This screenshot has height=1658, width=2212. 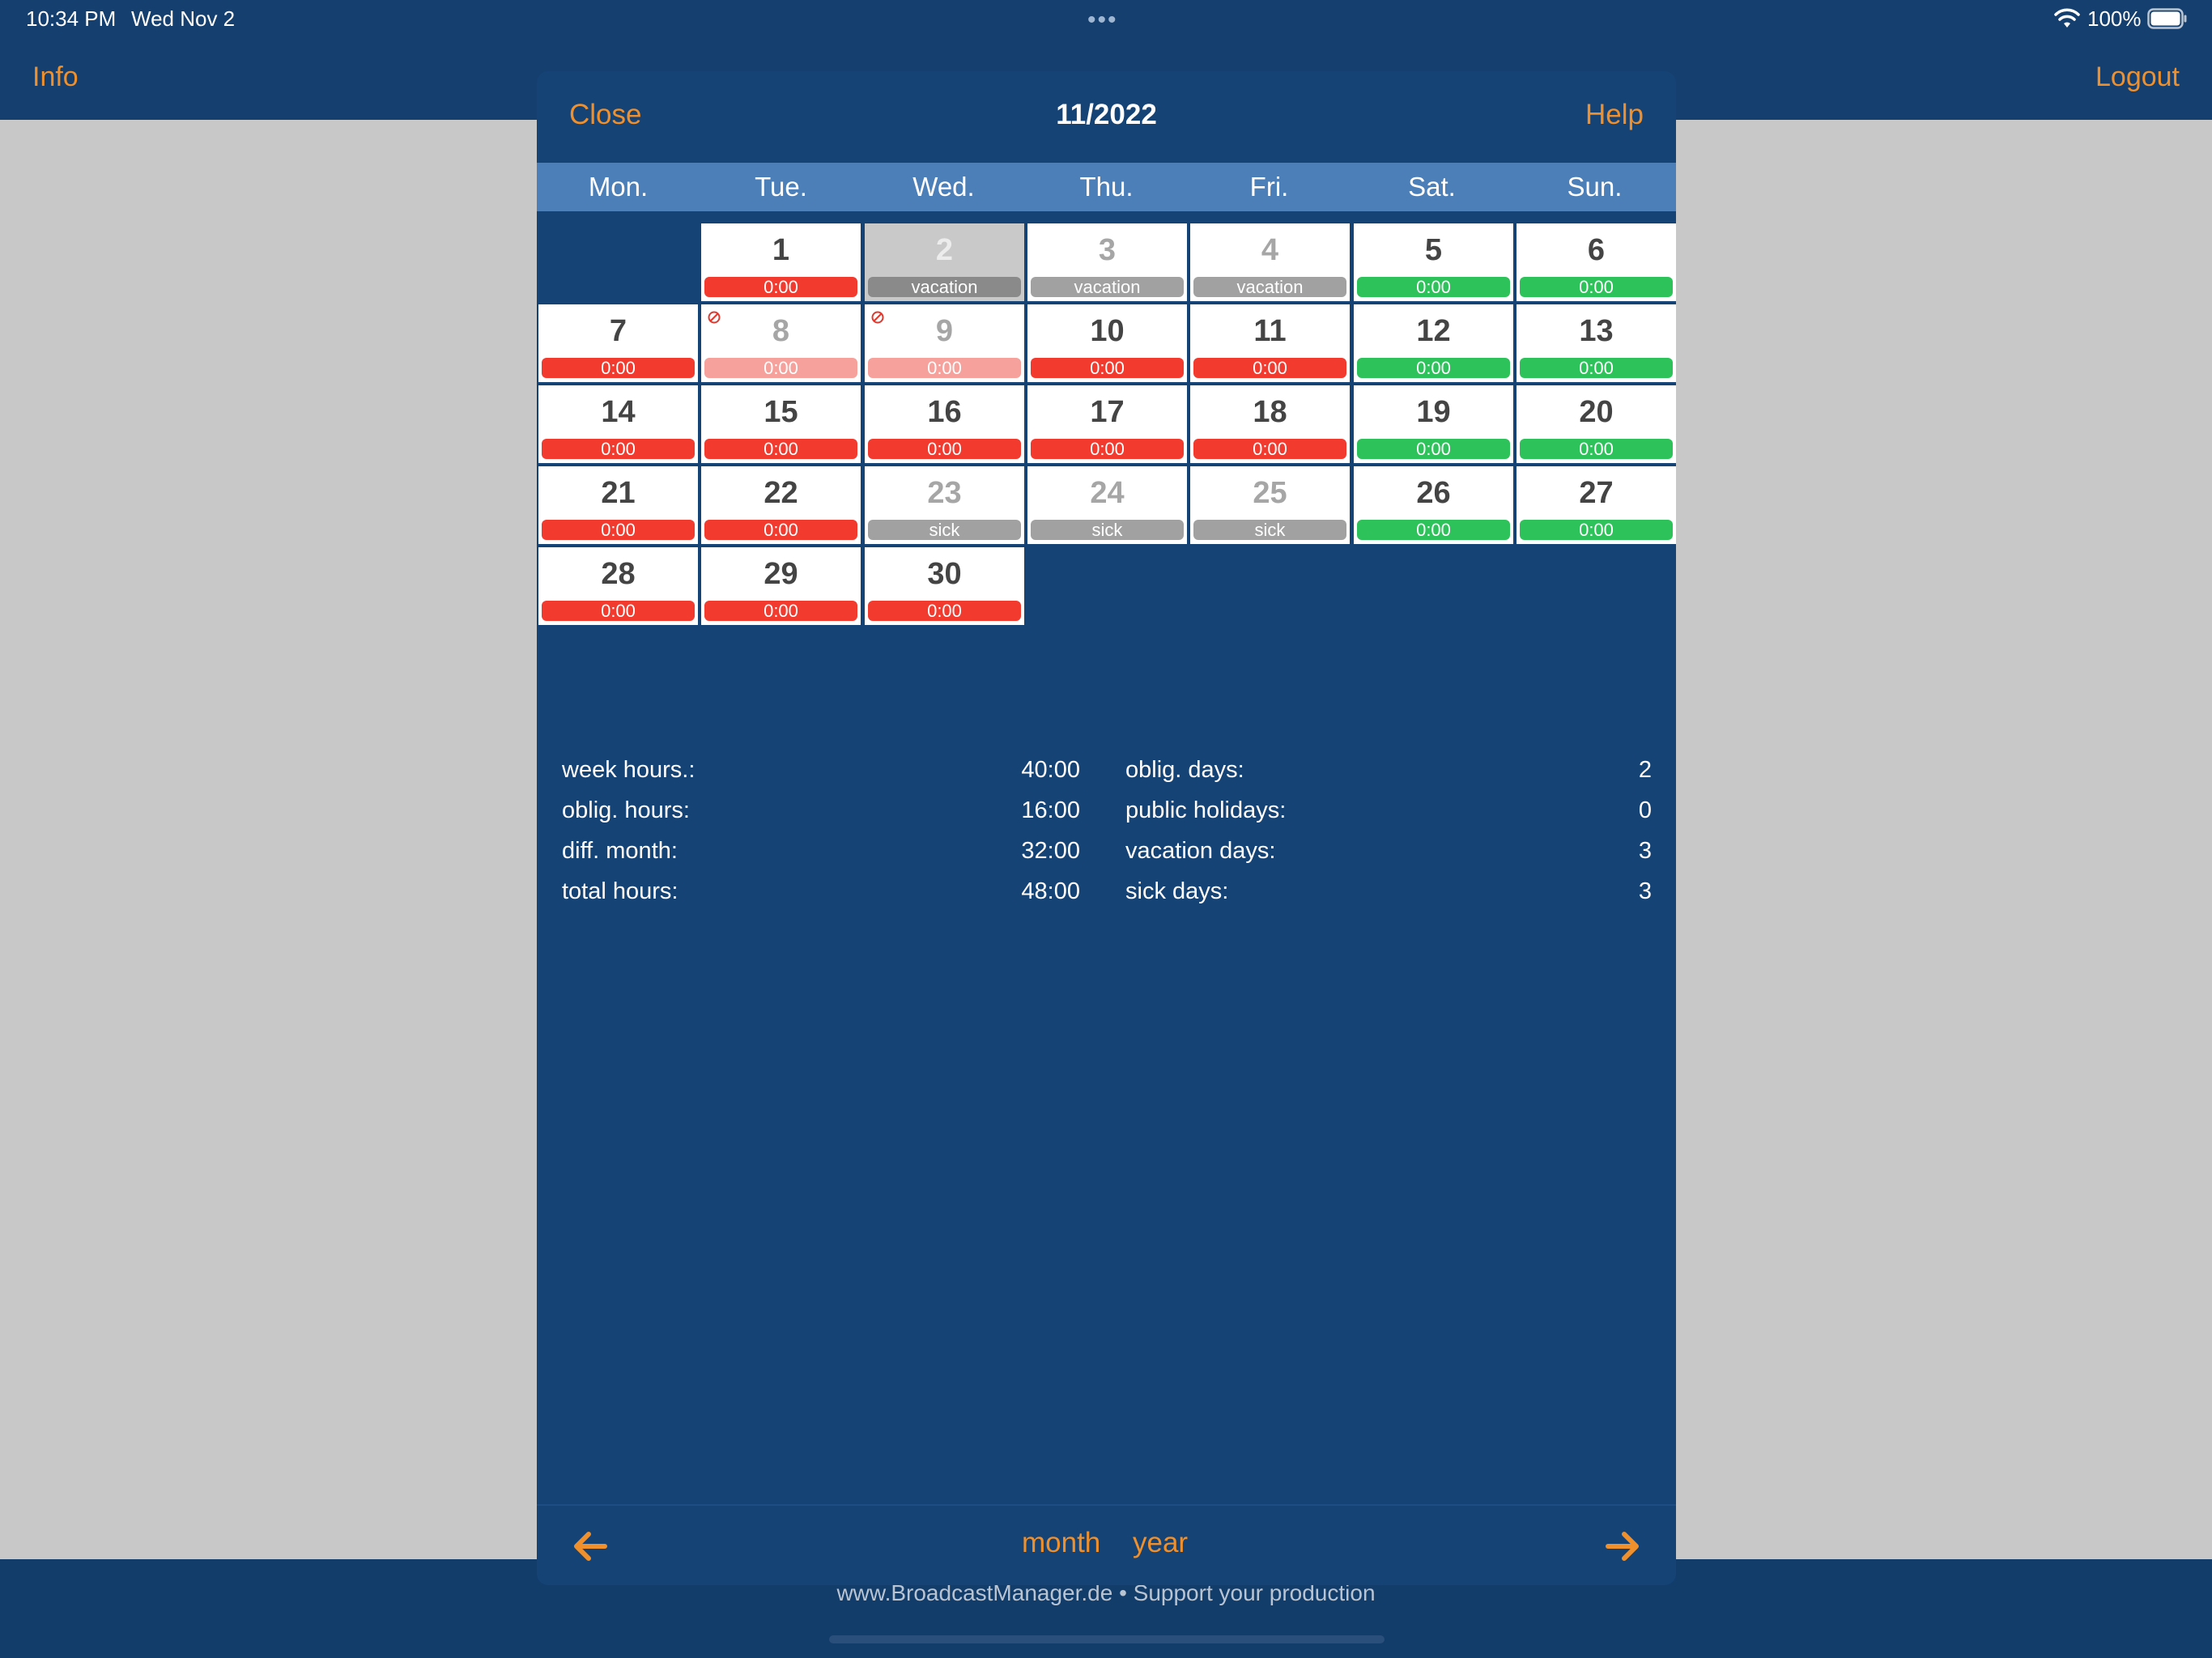 What do you see at coordinates (781, 424) in the screenshot?
I see `day-cell: 15 0:00` at bounding box center [781, 424].